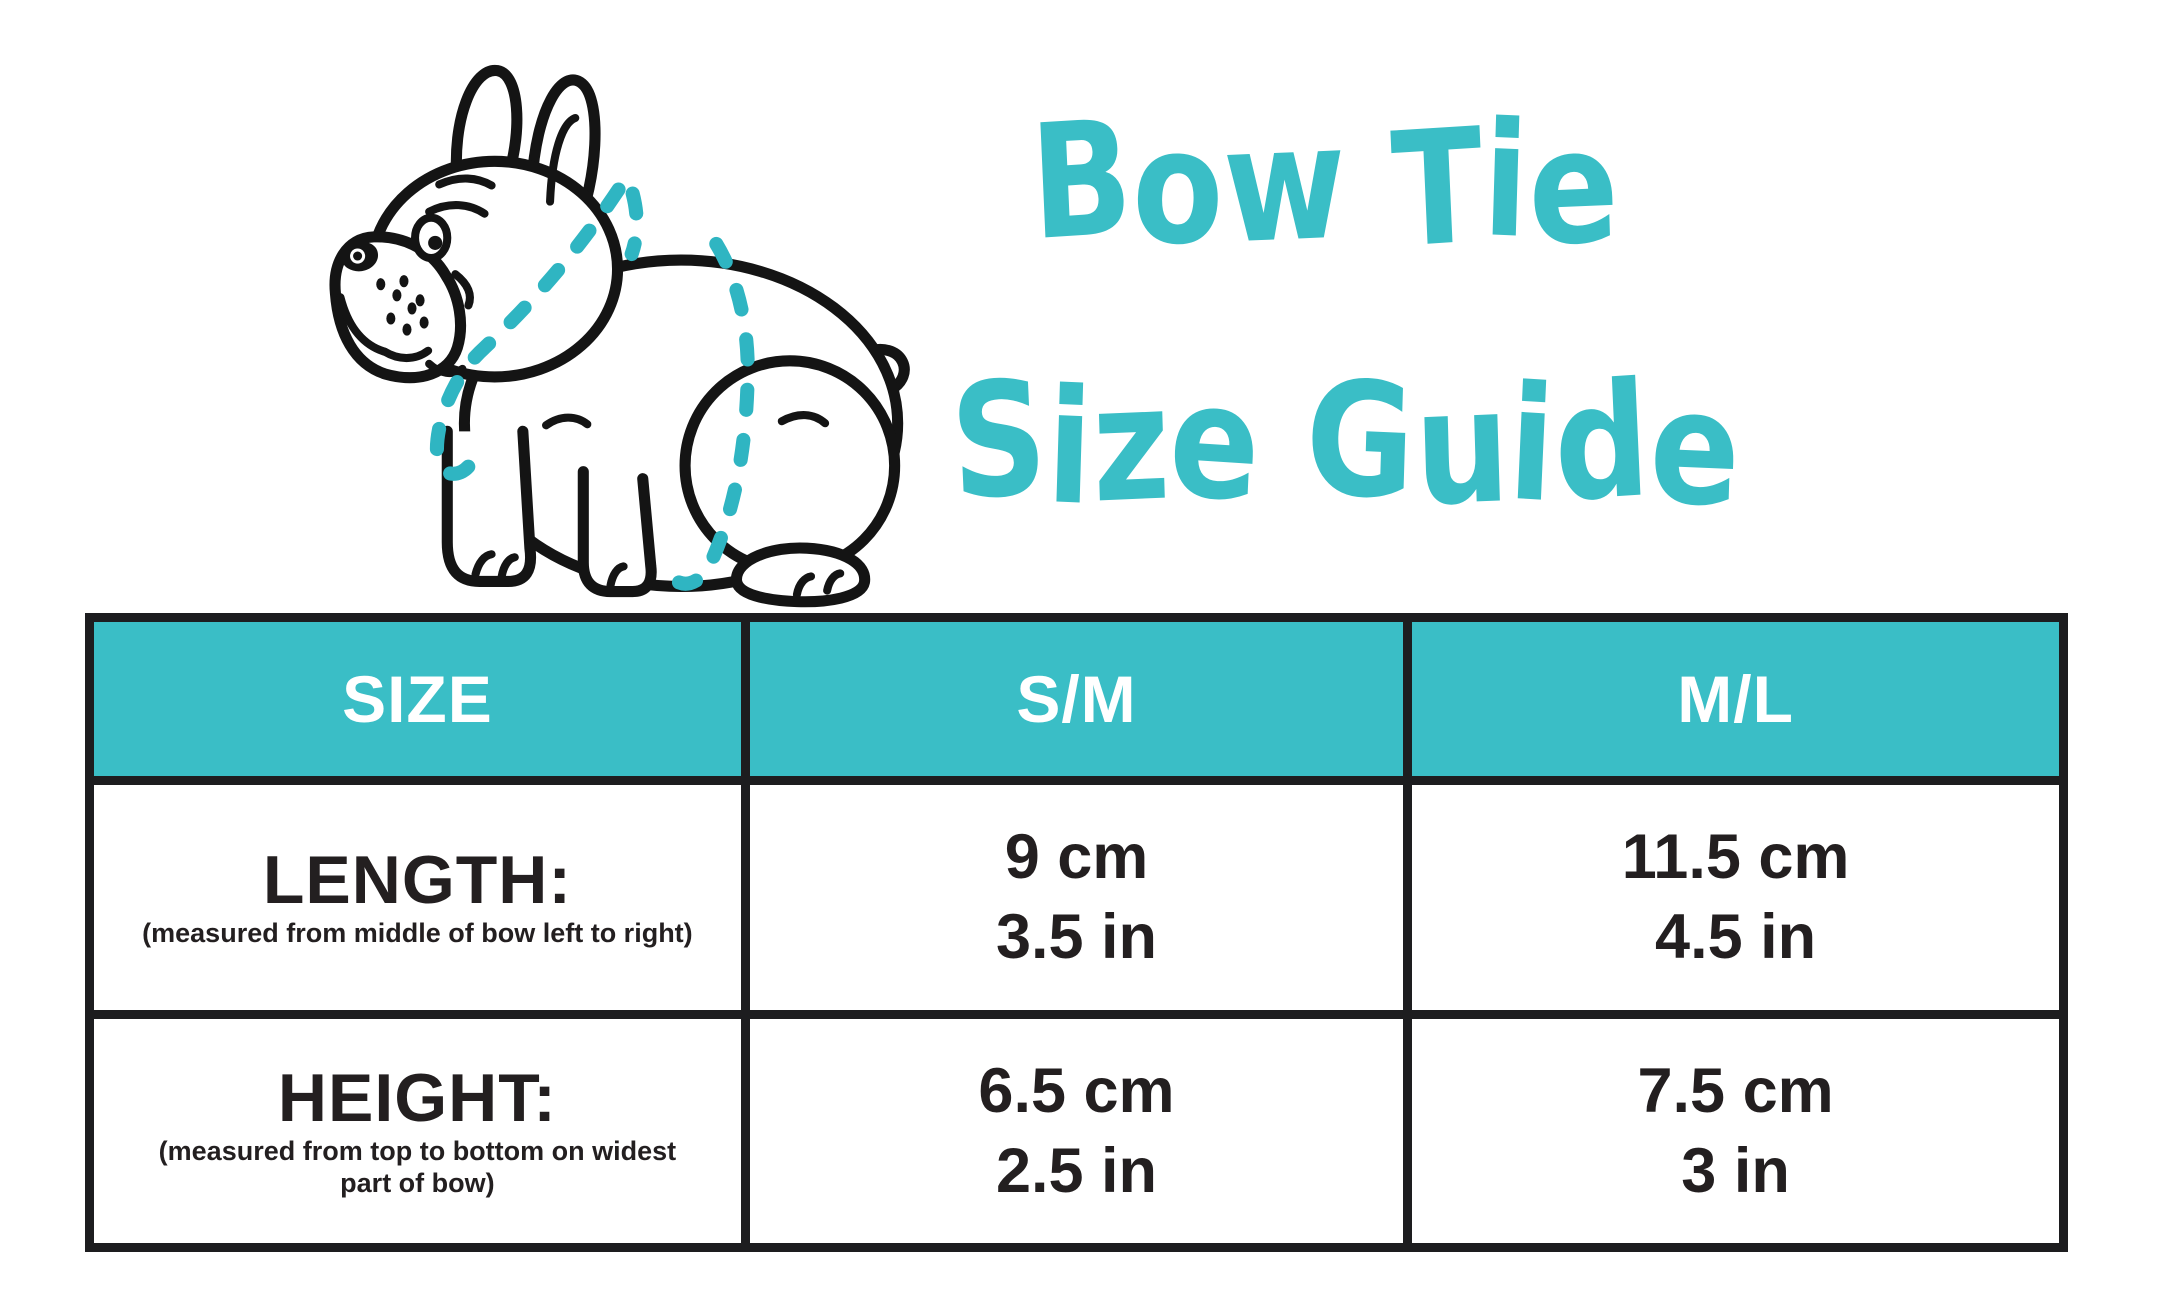  I want to click on height-sm-cell: 6.5 cm 2.5 in, so click(1076, 1130).